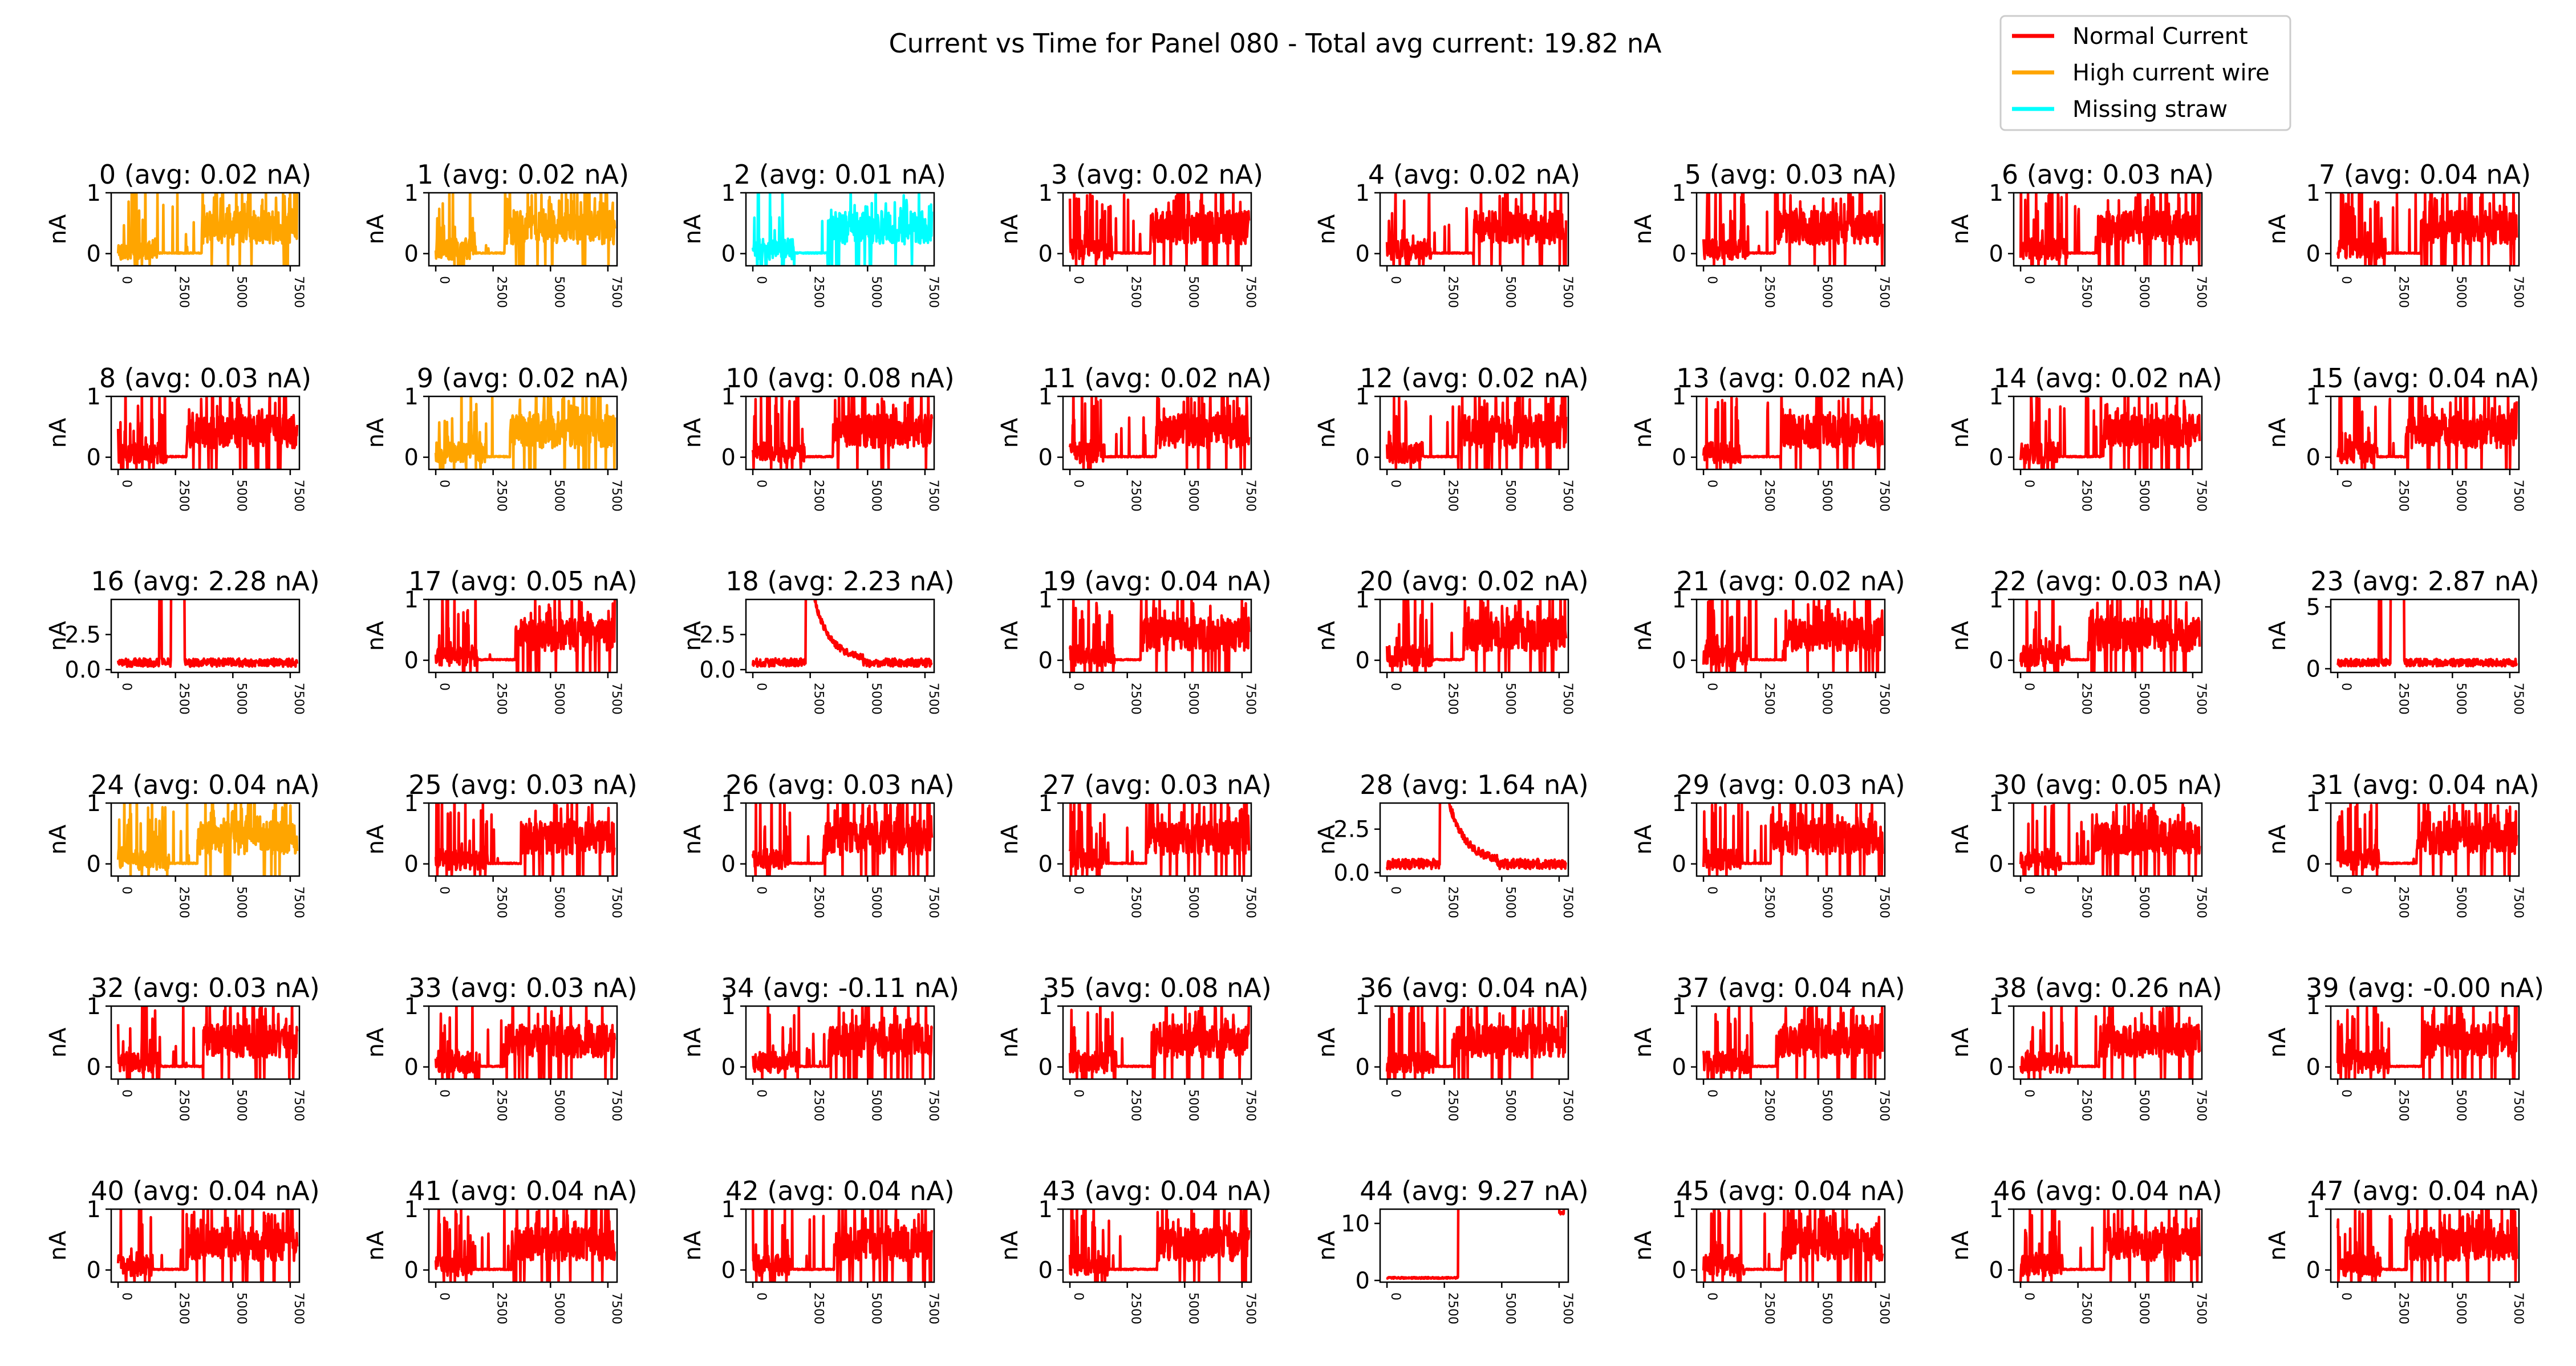  Describe the element at coordinates (693, 839) in the screenshot. I see `ylabel-26: nA` at that location.